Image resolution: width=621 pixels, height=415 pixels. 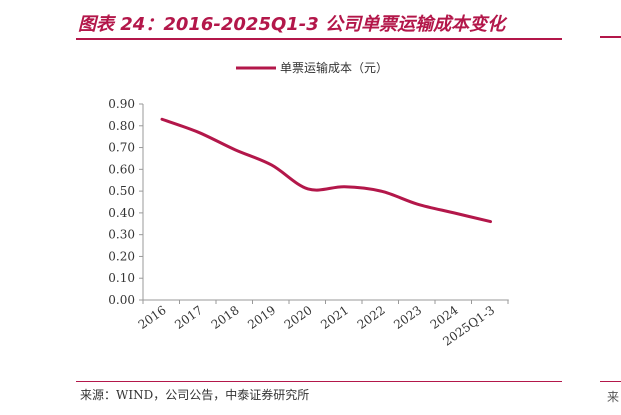 I want to click on legend: 单票运输成本（元）, so click(x=312, y=67).